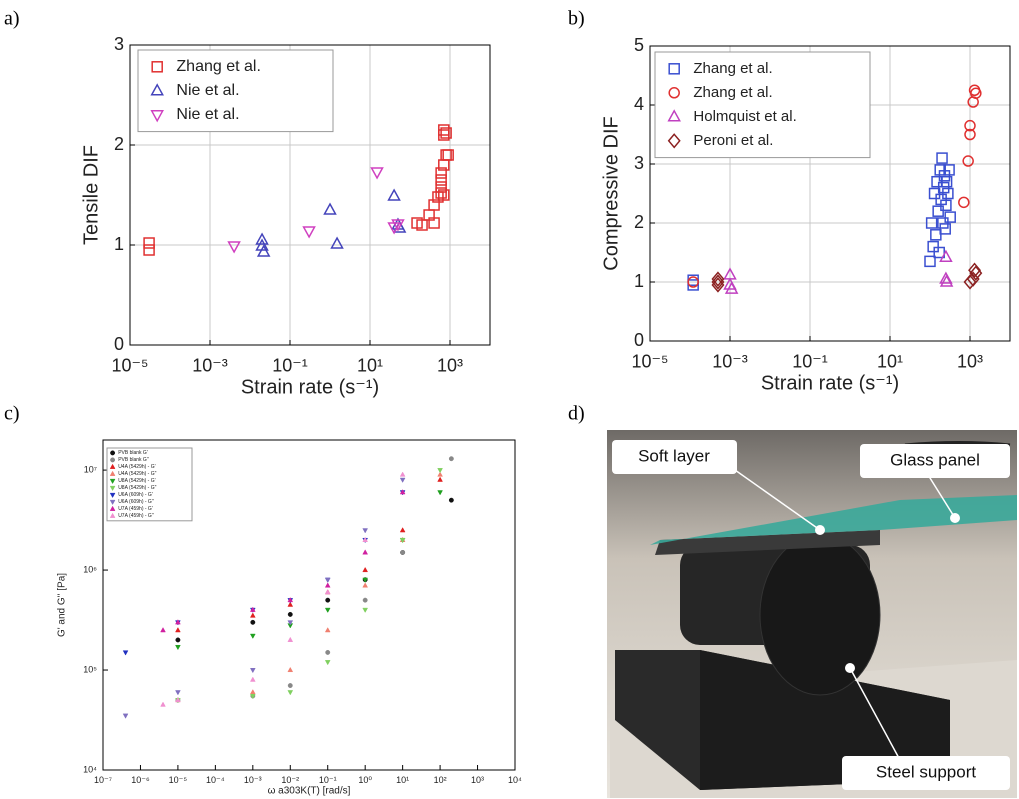 This screenshot has width=1019, height=799. I want to click on x-tick-label: 10⁻⁵, so click(130, 365).